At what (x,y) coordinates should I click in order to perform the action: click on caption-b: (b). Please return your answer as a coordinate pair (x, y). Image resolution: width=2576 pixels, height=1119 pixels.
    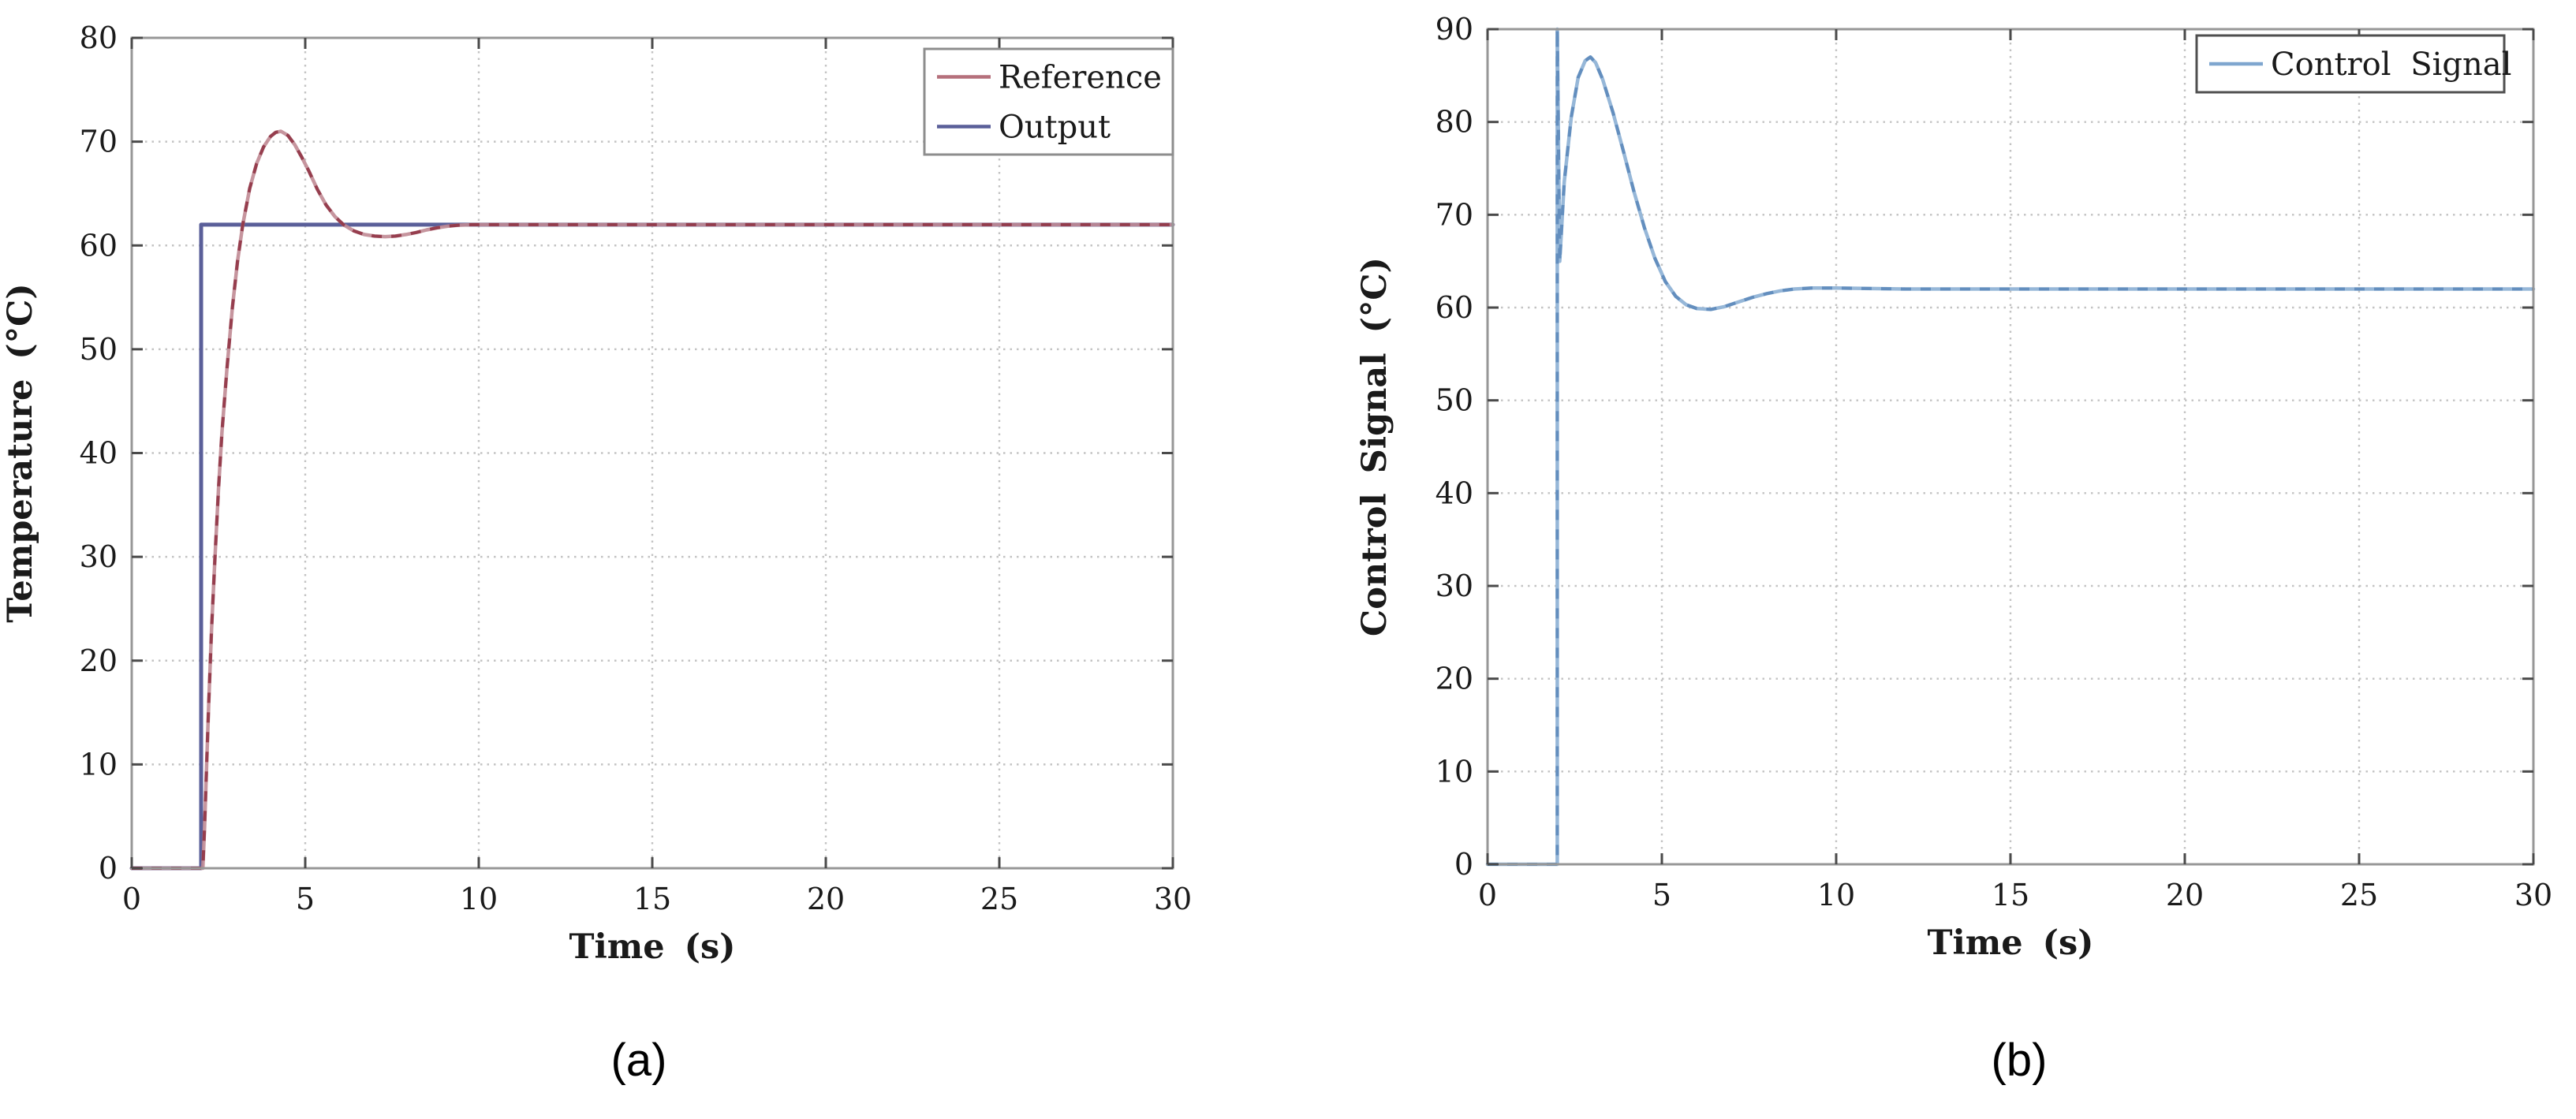
    Looking at the image, I should click on (2019, 1060).